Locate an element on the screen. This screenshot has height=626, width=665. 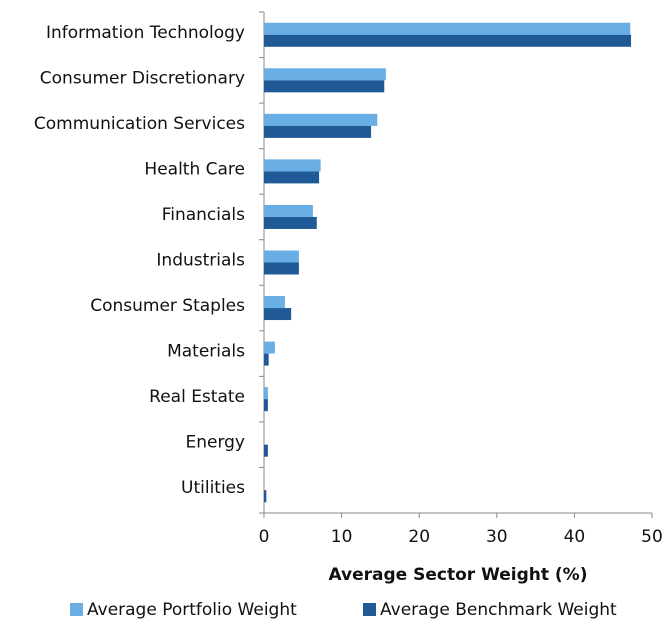
y-tick-label: Real Estate is located at coordinates (197, 397).